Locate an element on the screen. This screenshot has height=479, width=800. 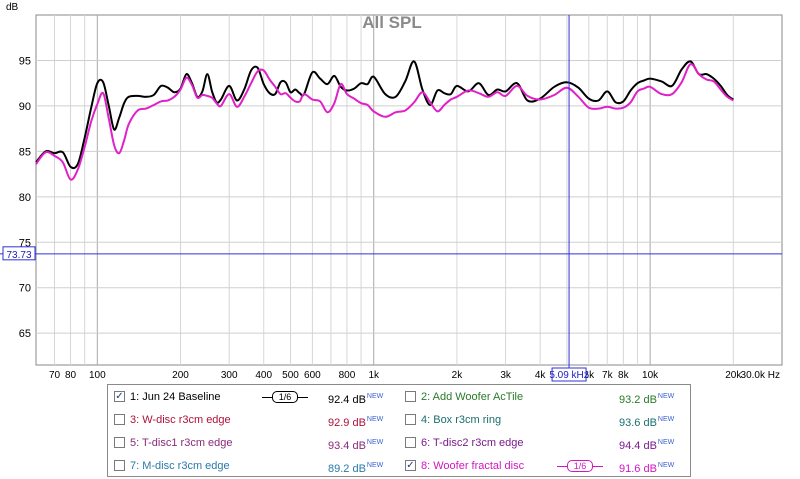
y-tick-label: 95 is located at coordinates (25, 61).